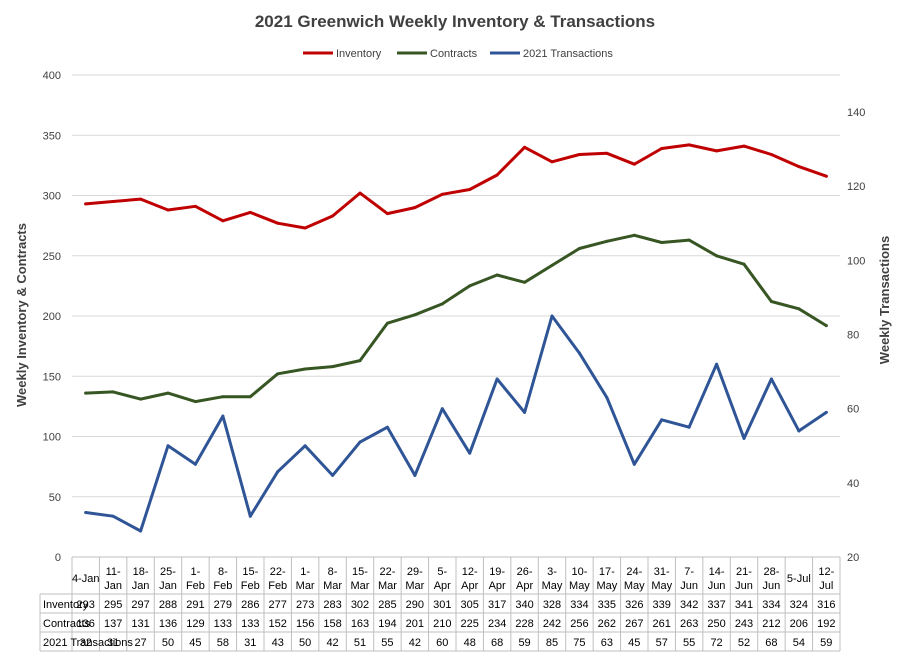 Image resolution: width=910 pixels, height=665 pixels. Describe the element at coordinates (744, 572) in the screenshot. I see `x-category-label-line: 21-` at that location.